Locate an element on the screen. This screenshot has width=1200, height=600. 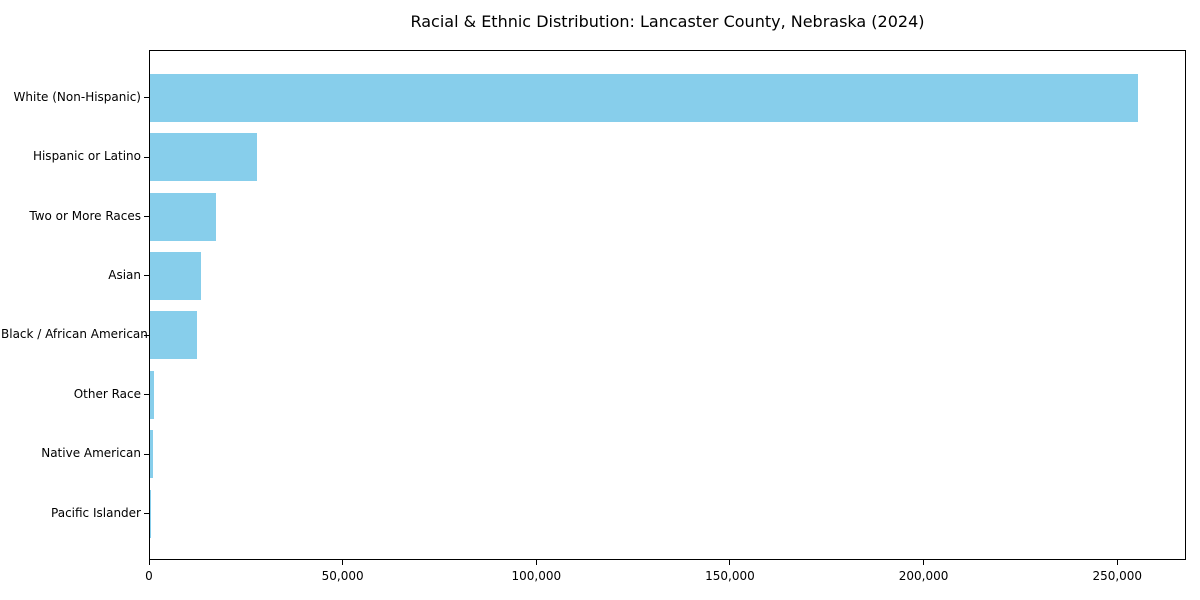
y-tick-label: Two or More Races is located at coordinates (85, 215).